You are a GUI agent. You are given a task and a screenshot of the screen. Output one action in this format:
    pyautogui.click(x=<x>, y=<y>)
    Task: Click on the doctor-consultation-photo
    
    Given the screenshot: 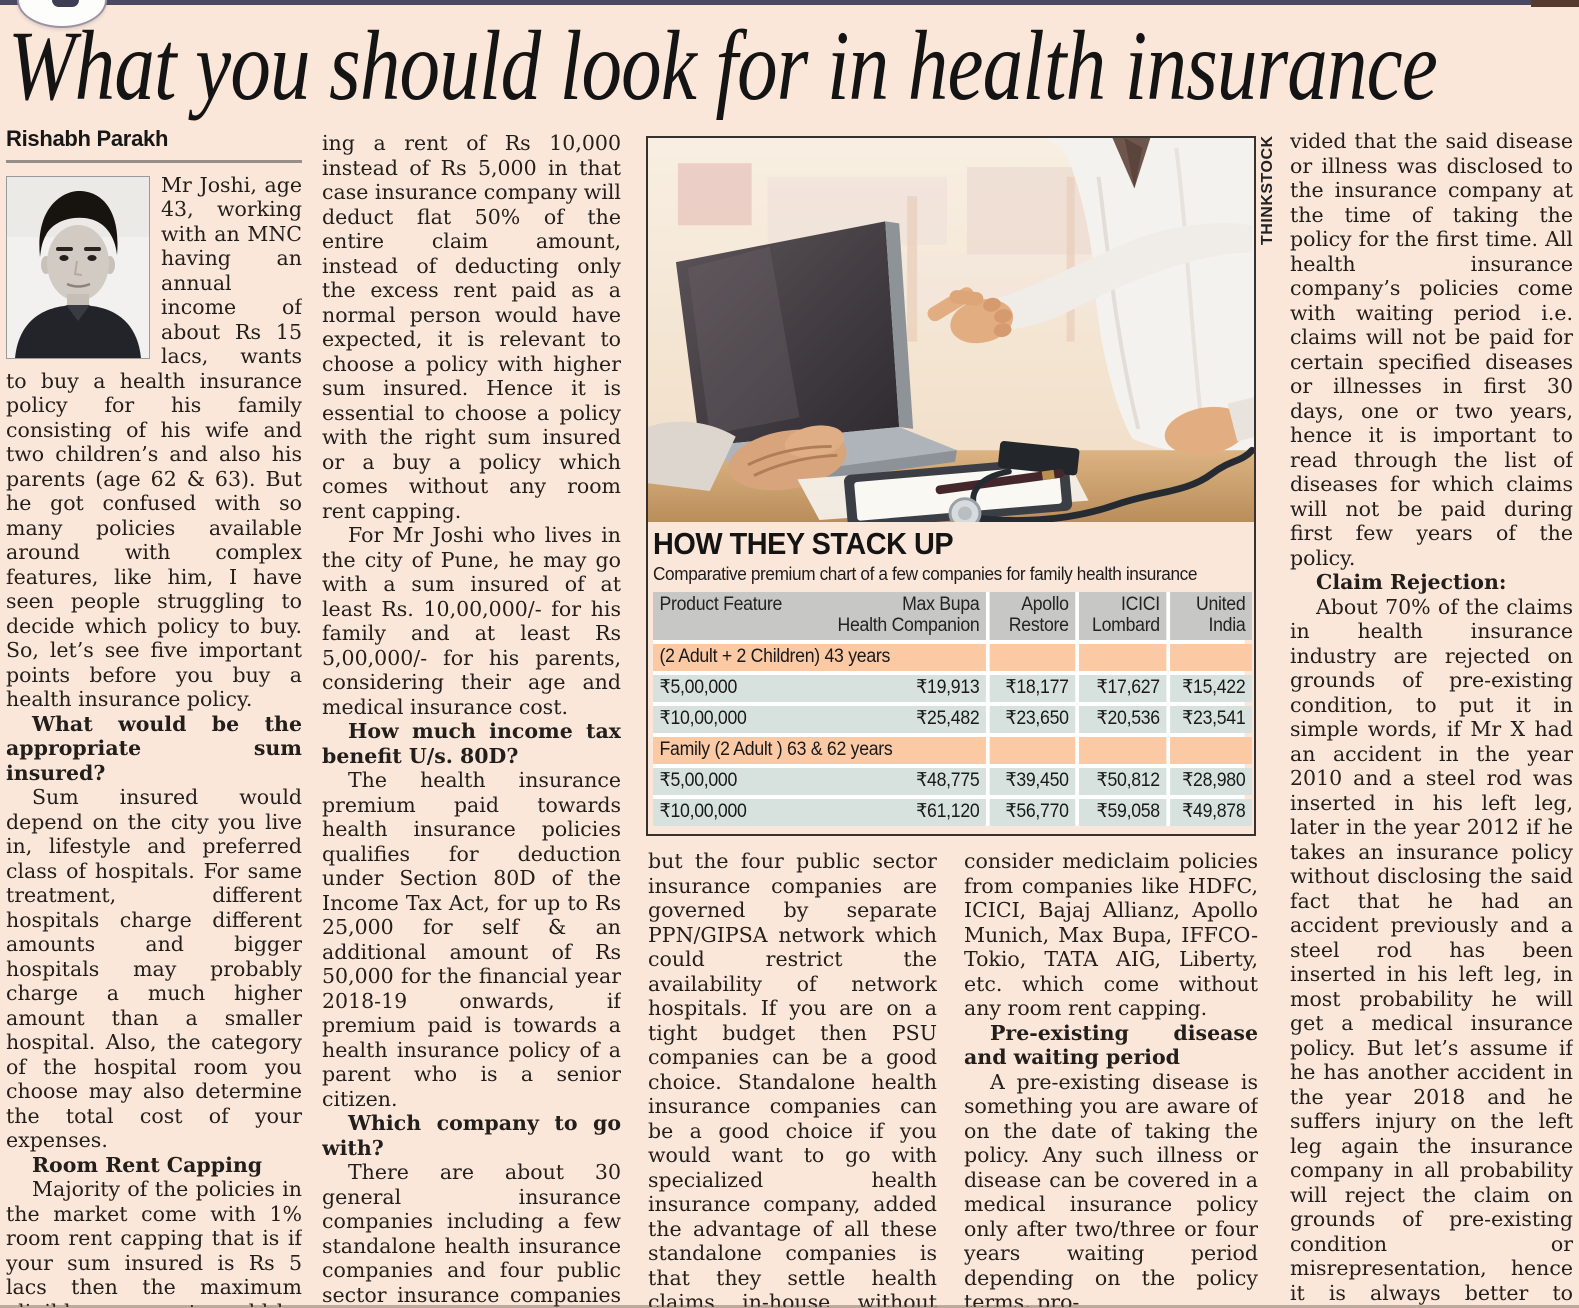 What is the action you would take?
    pyautogui.click(x=951, y=330)
    